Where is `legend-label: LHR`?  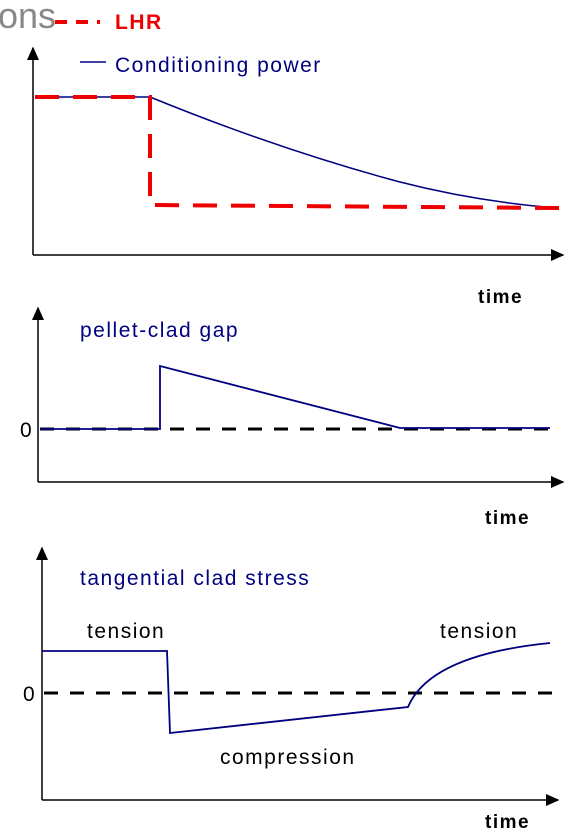
legend-label: LHR is located at coordinates (139, 22).